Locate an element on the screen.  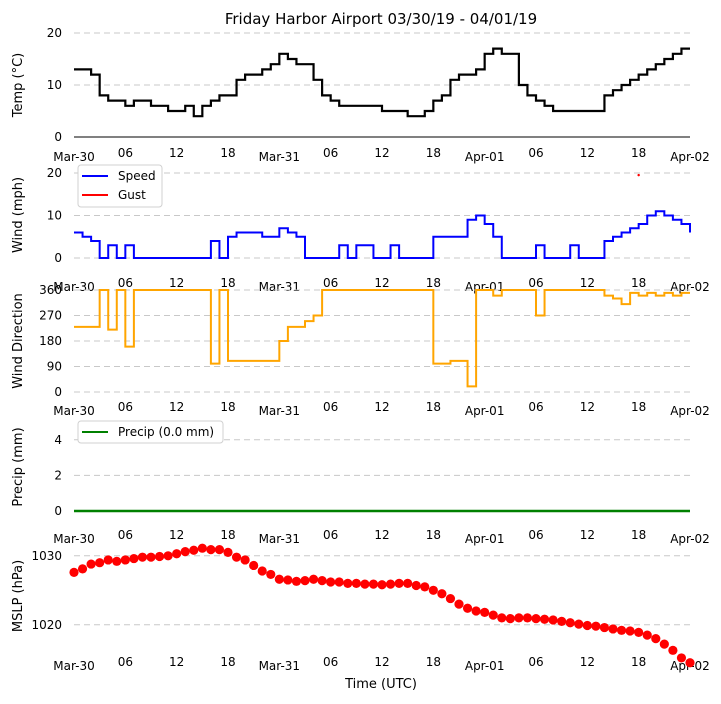
x-axis-label: Time (UTC) is located at coordinates (380, 684).